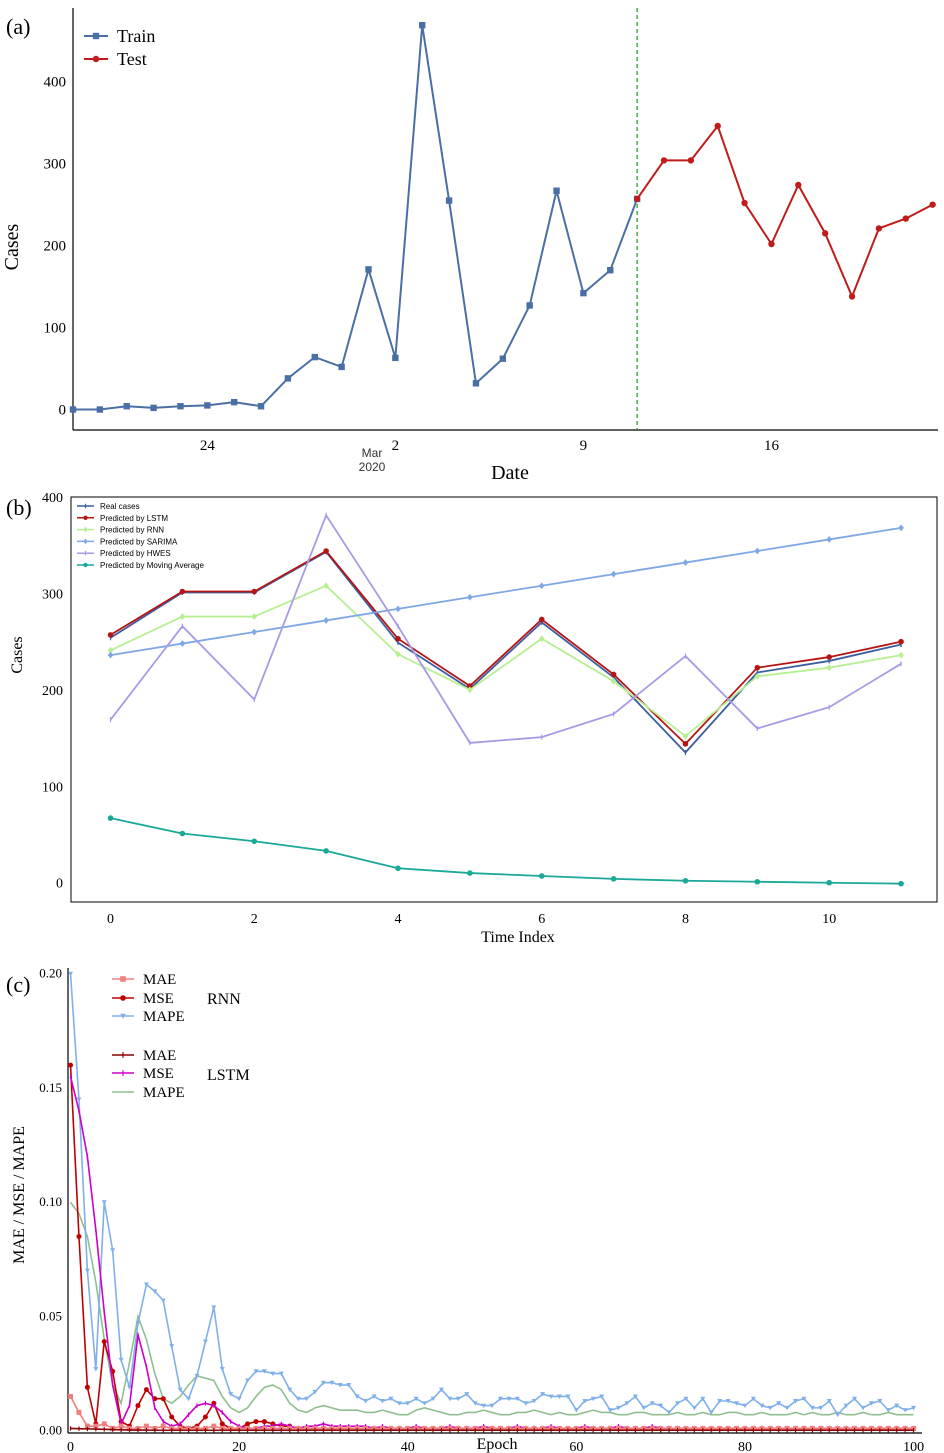  What do you see at coordinates (12, 246) in the screenshot?
I see `a-ylabel: Cases` at bounding box center [12, 246].